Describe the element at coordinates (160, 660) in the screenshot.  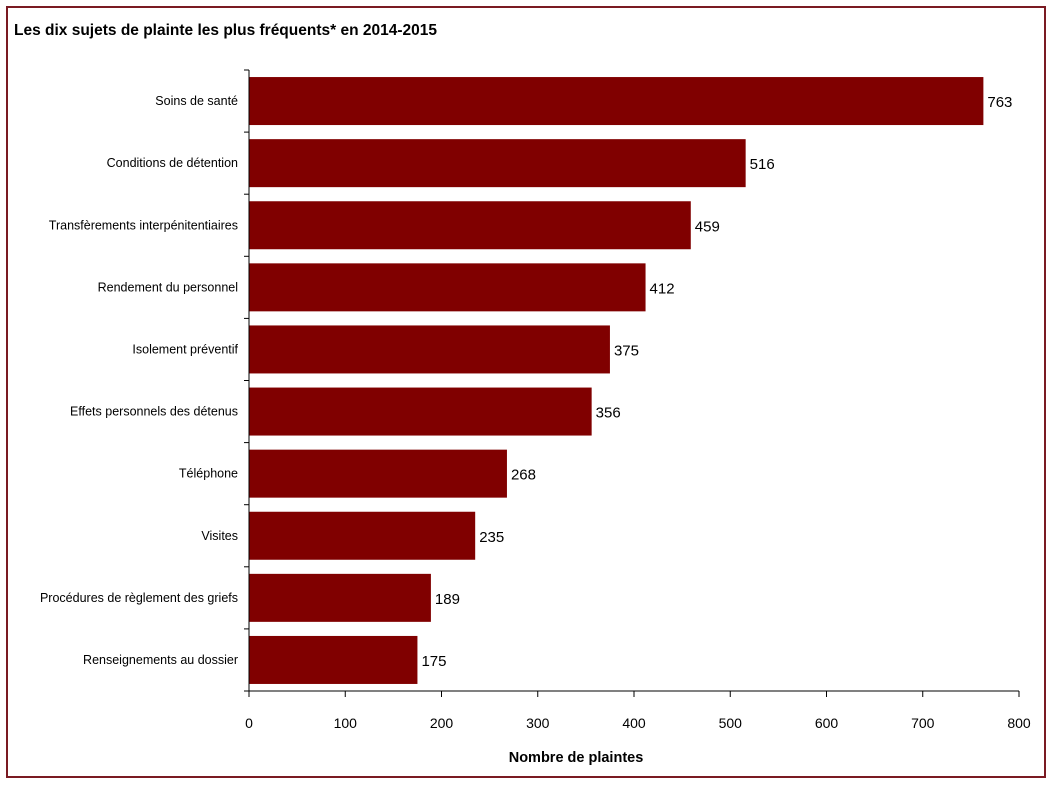
I see `category-label: Renseignements au dossier` at that location.